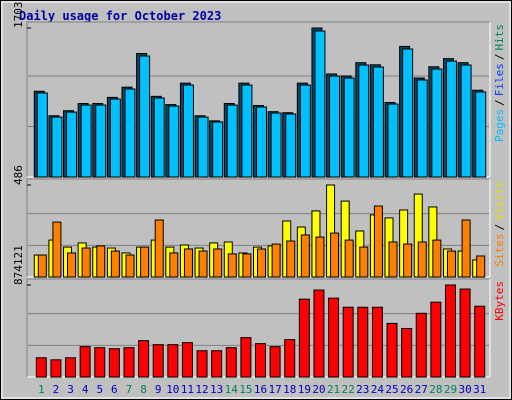  I want to click on legend-entry: Sites, so click(499, 249).